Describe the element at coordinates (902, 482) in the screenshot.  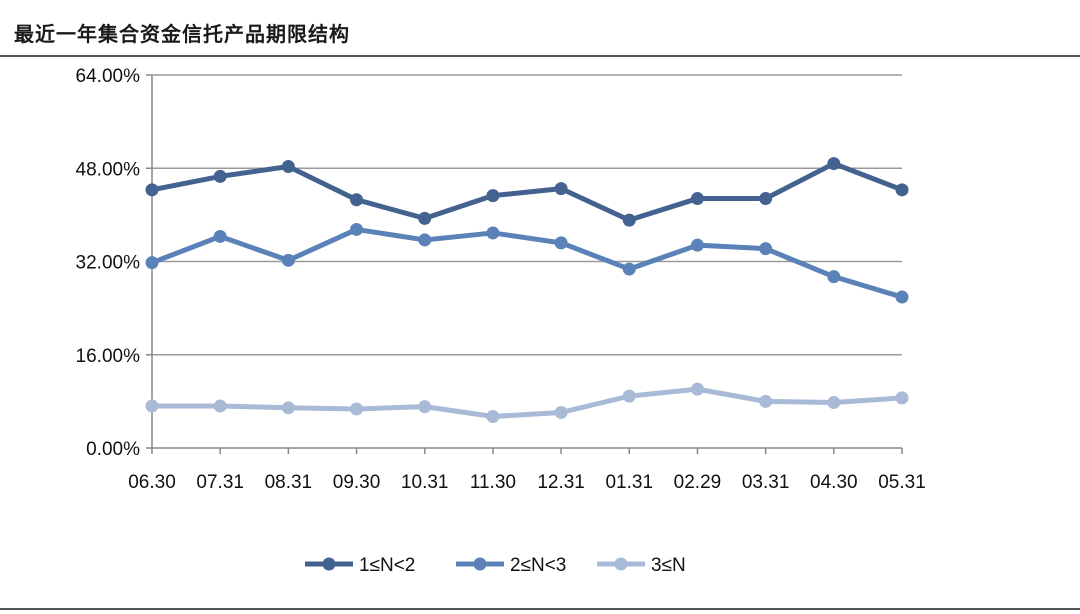
I see `x-tick-label: 05.31` at that location.